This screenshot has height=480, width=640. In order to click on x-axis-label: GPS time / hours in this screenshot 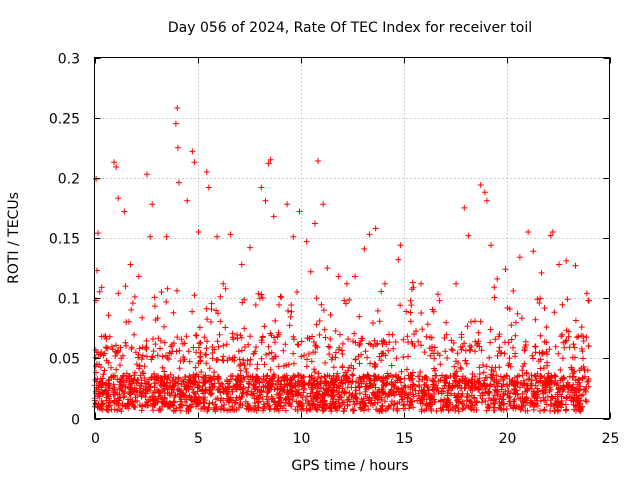, I will do `click(349, 466)`.